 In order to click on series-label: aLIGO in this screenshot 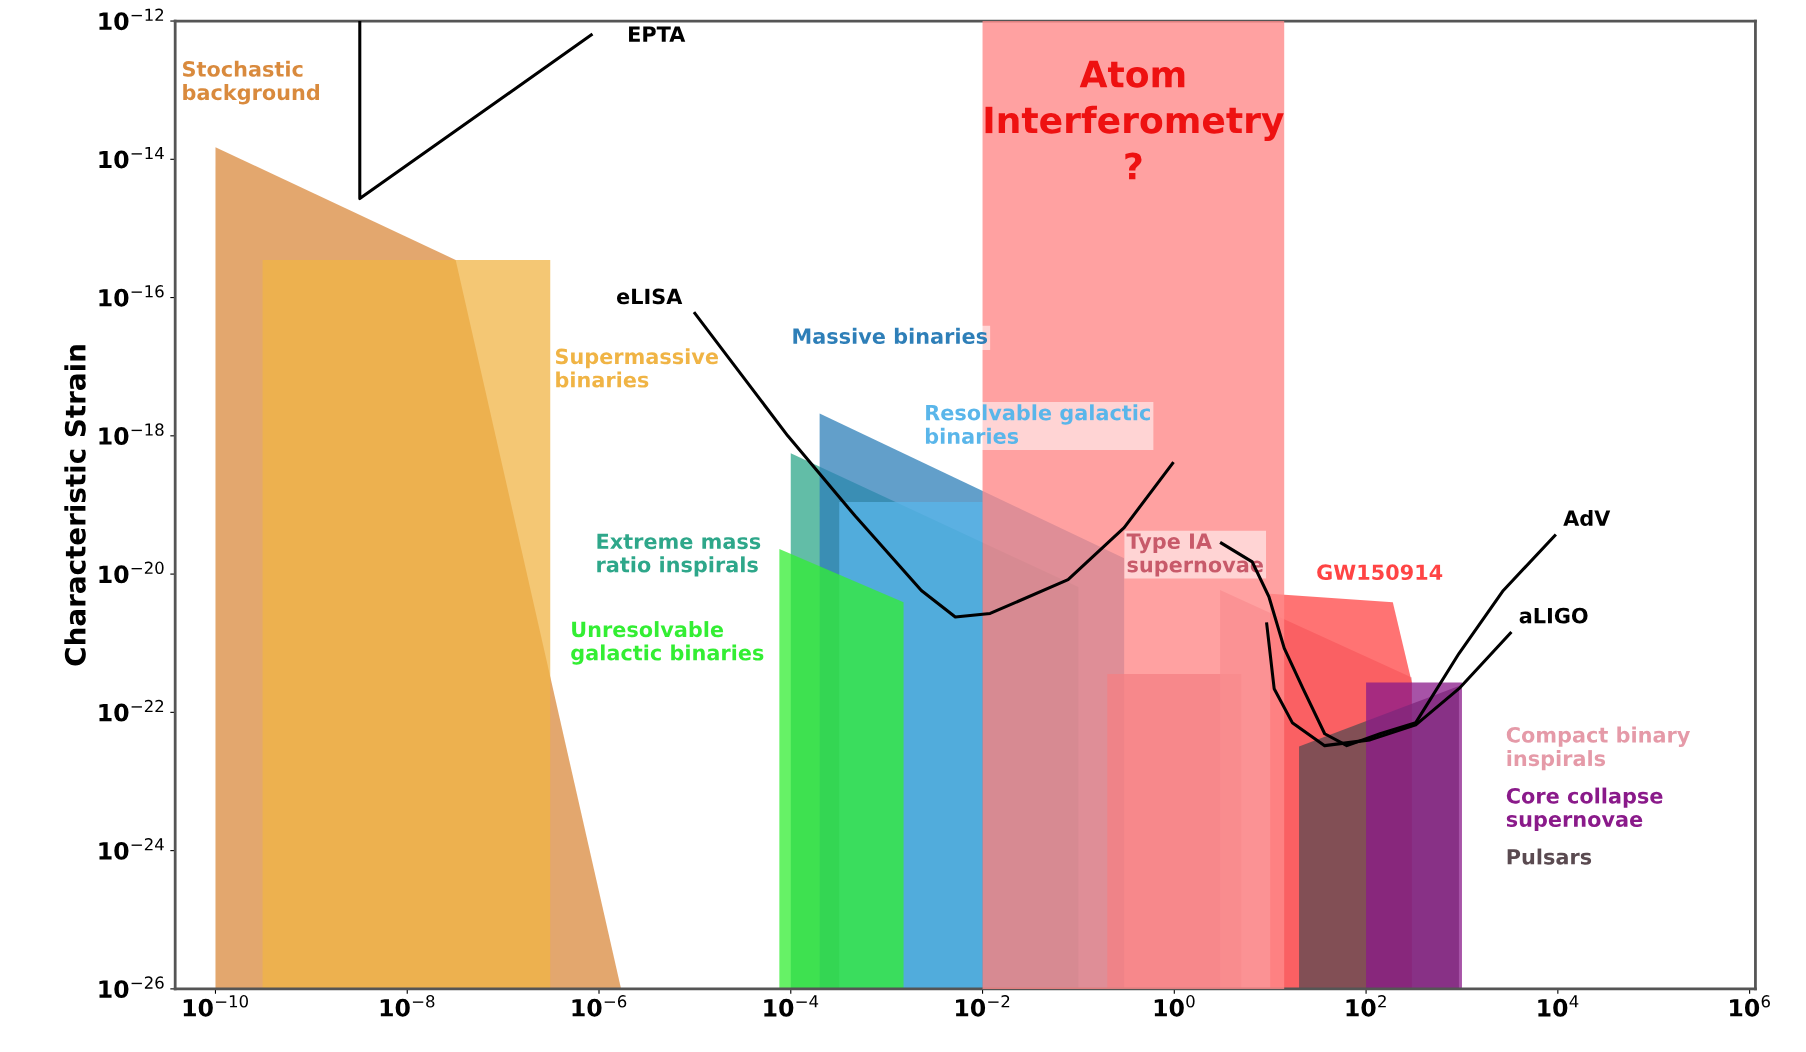, I will do `click(1553, 615)`.